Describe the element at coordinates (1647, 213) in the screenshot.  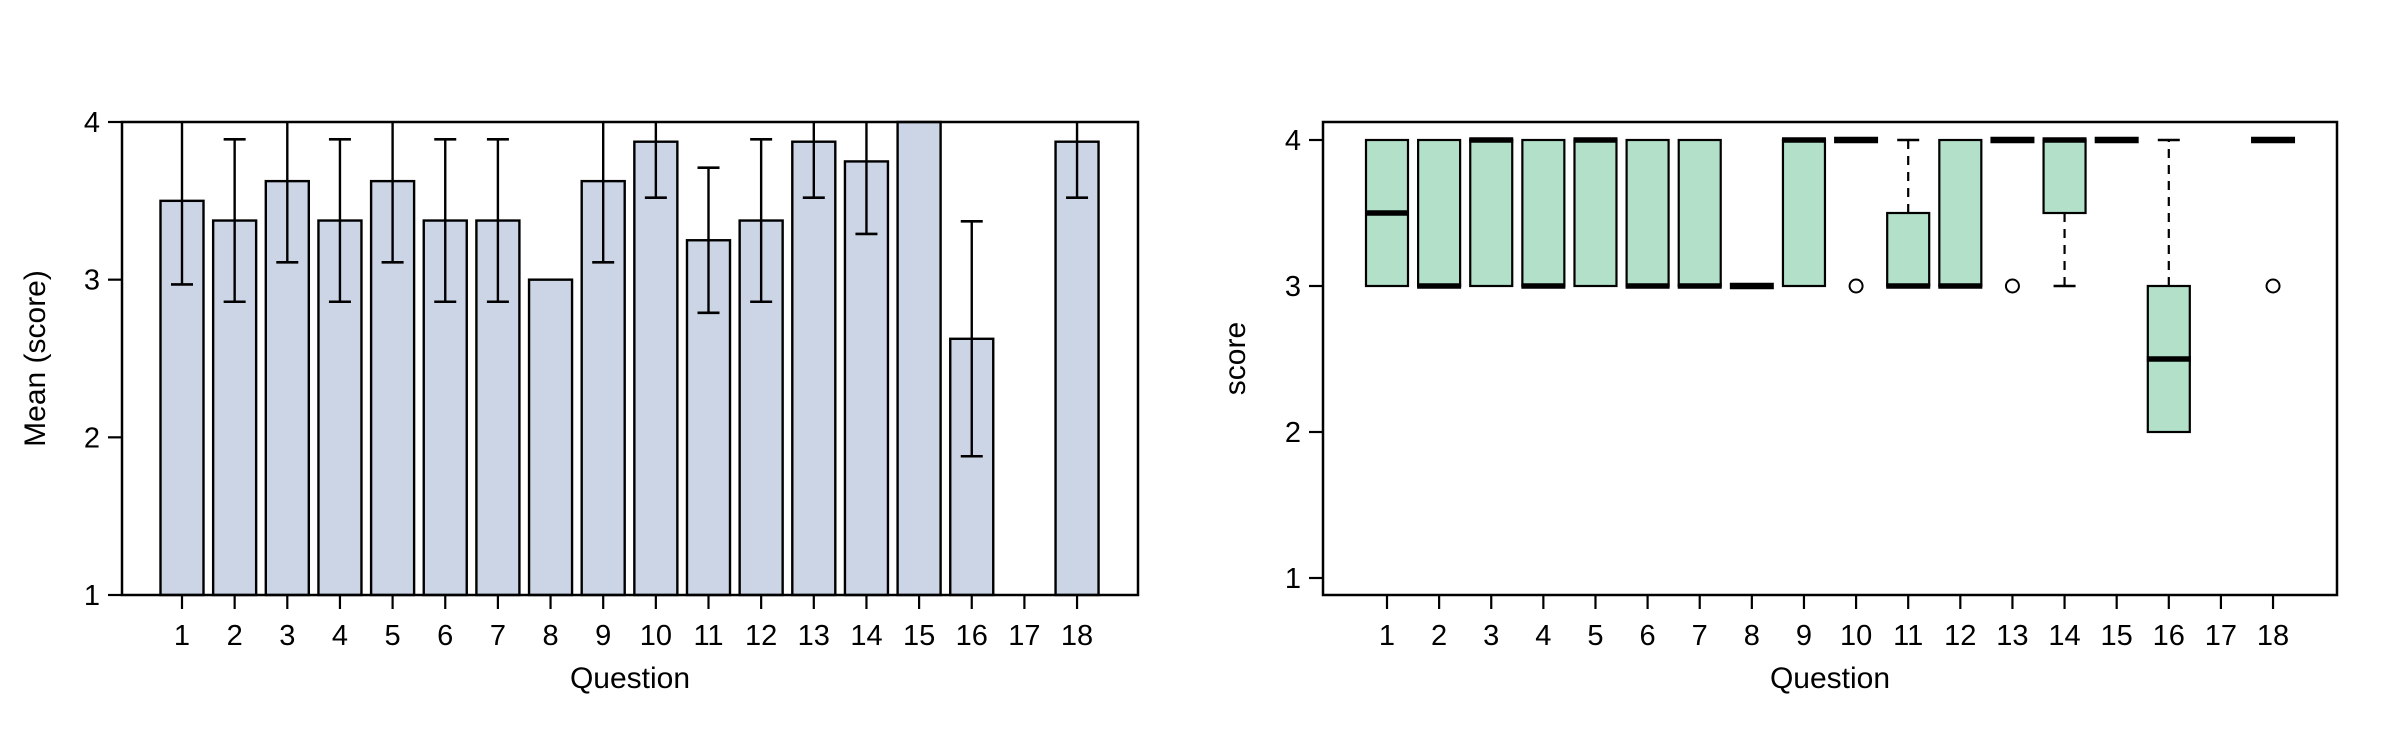
I see `box-q6` at that location.